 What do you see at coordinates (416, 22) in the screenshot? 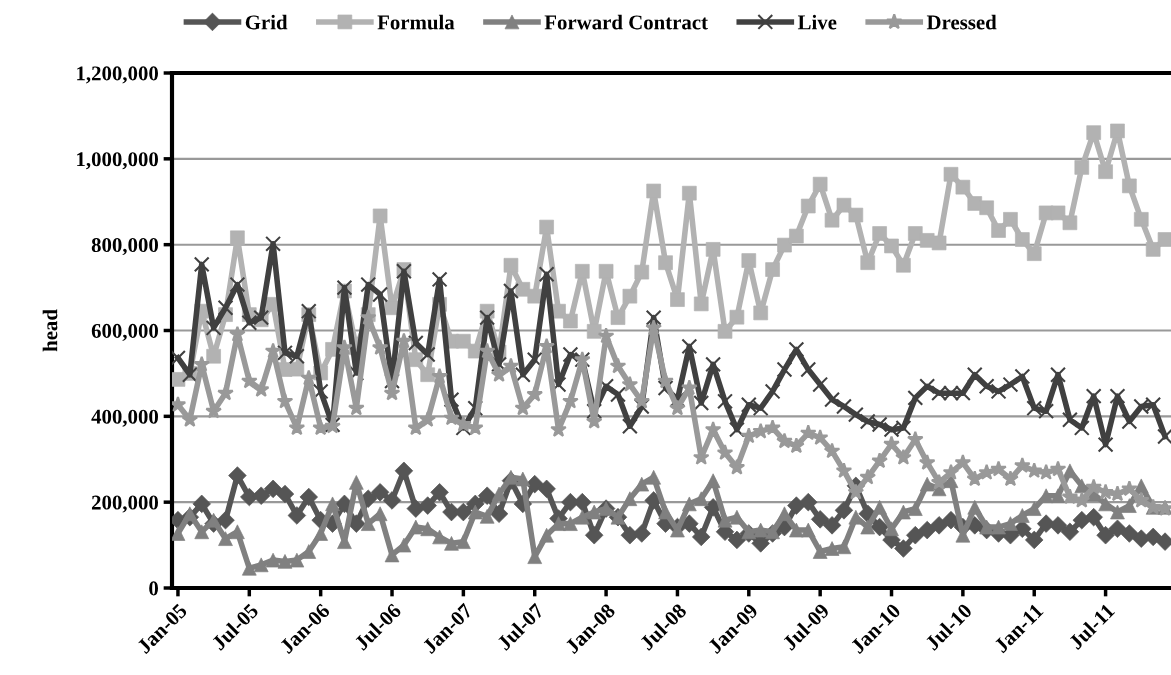
I see `legend-label: Formula` at bounding box center [416, 22].